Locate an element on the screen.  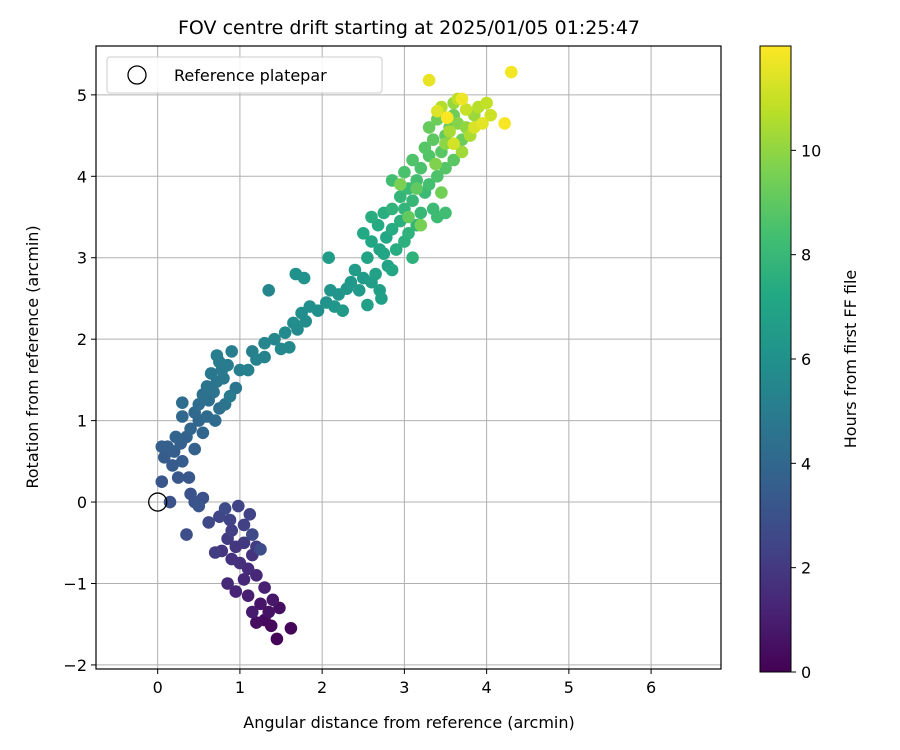
legend-marker is located at coordinates (137, 75).